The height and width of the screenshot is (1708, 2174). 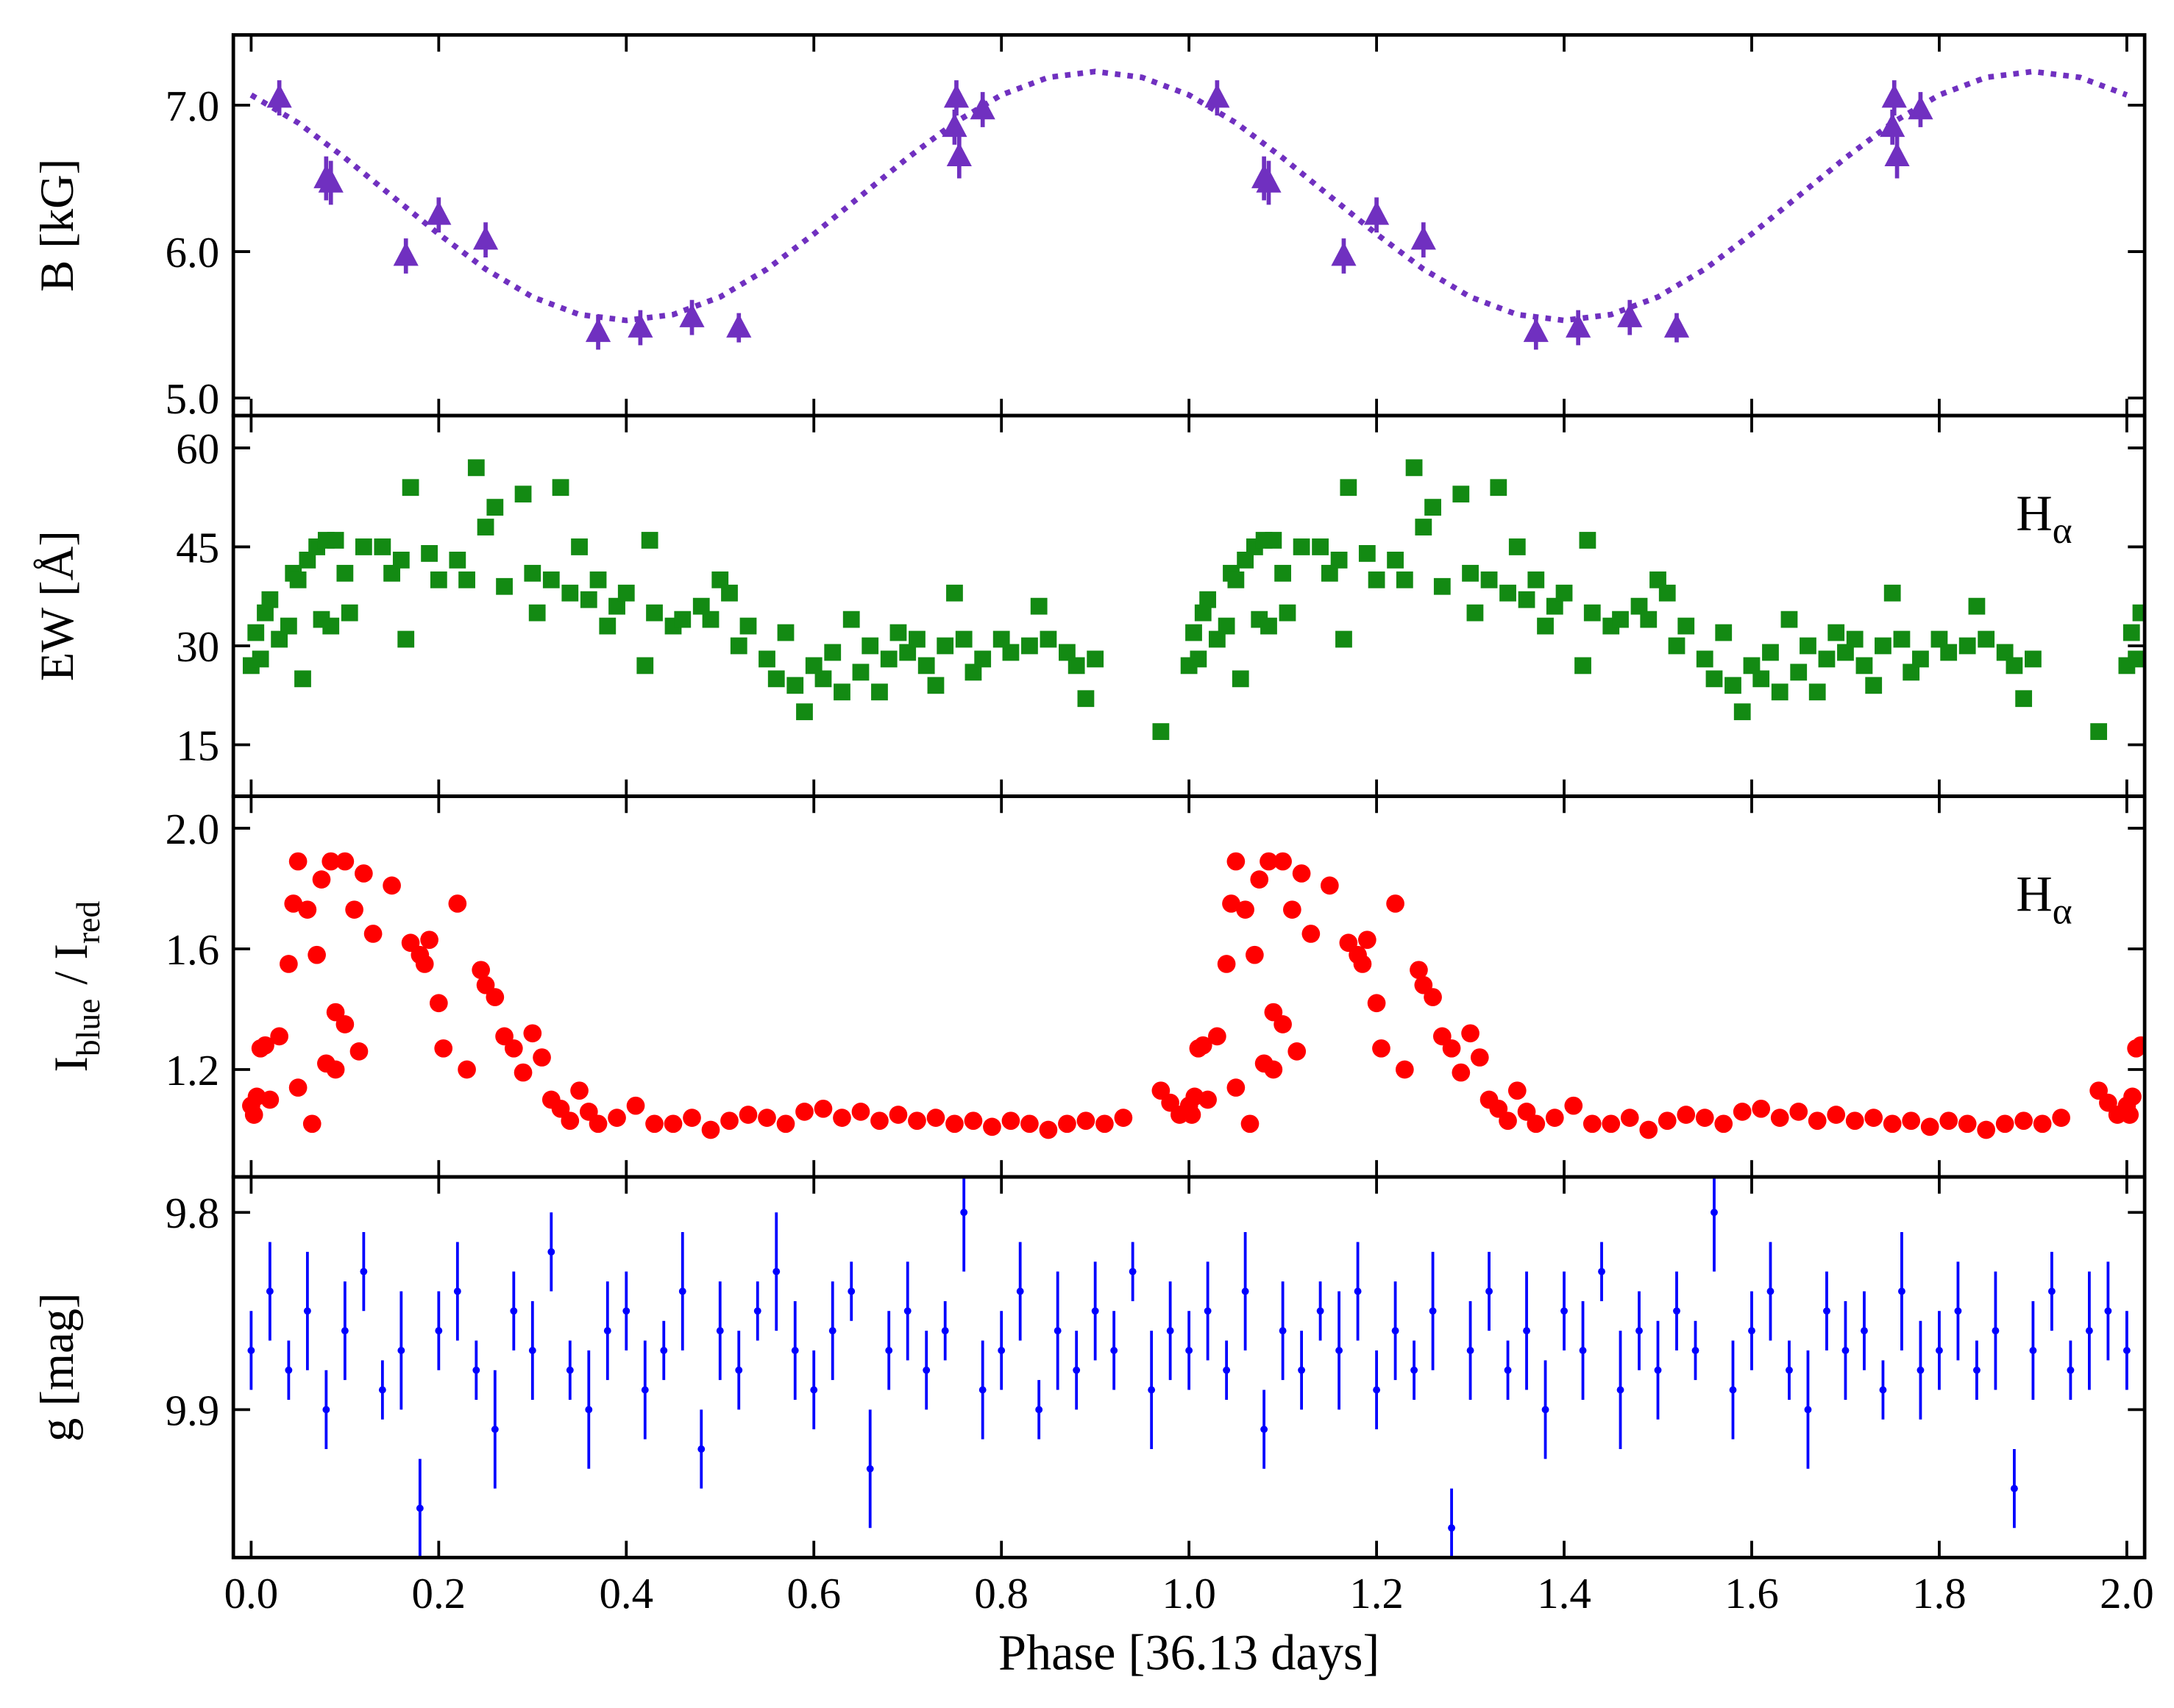 I want to click on y-tick-label: 9.8, so click(x=193, y=1213).